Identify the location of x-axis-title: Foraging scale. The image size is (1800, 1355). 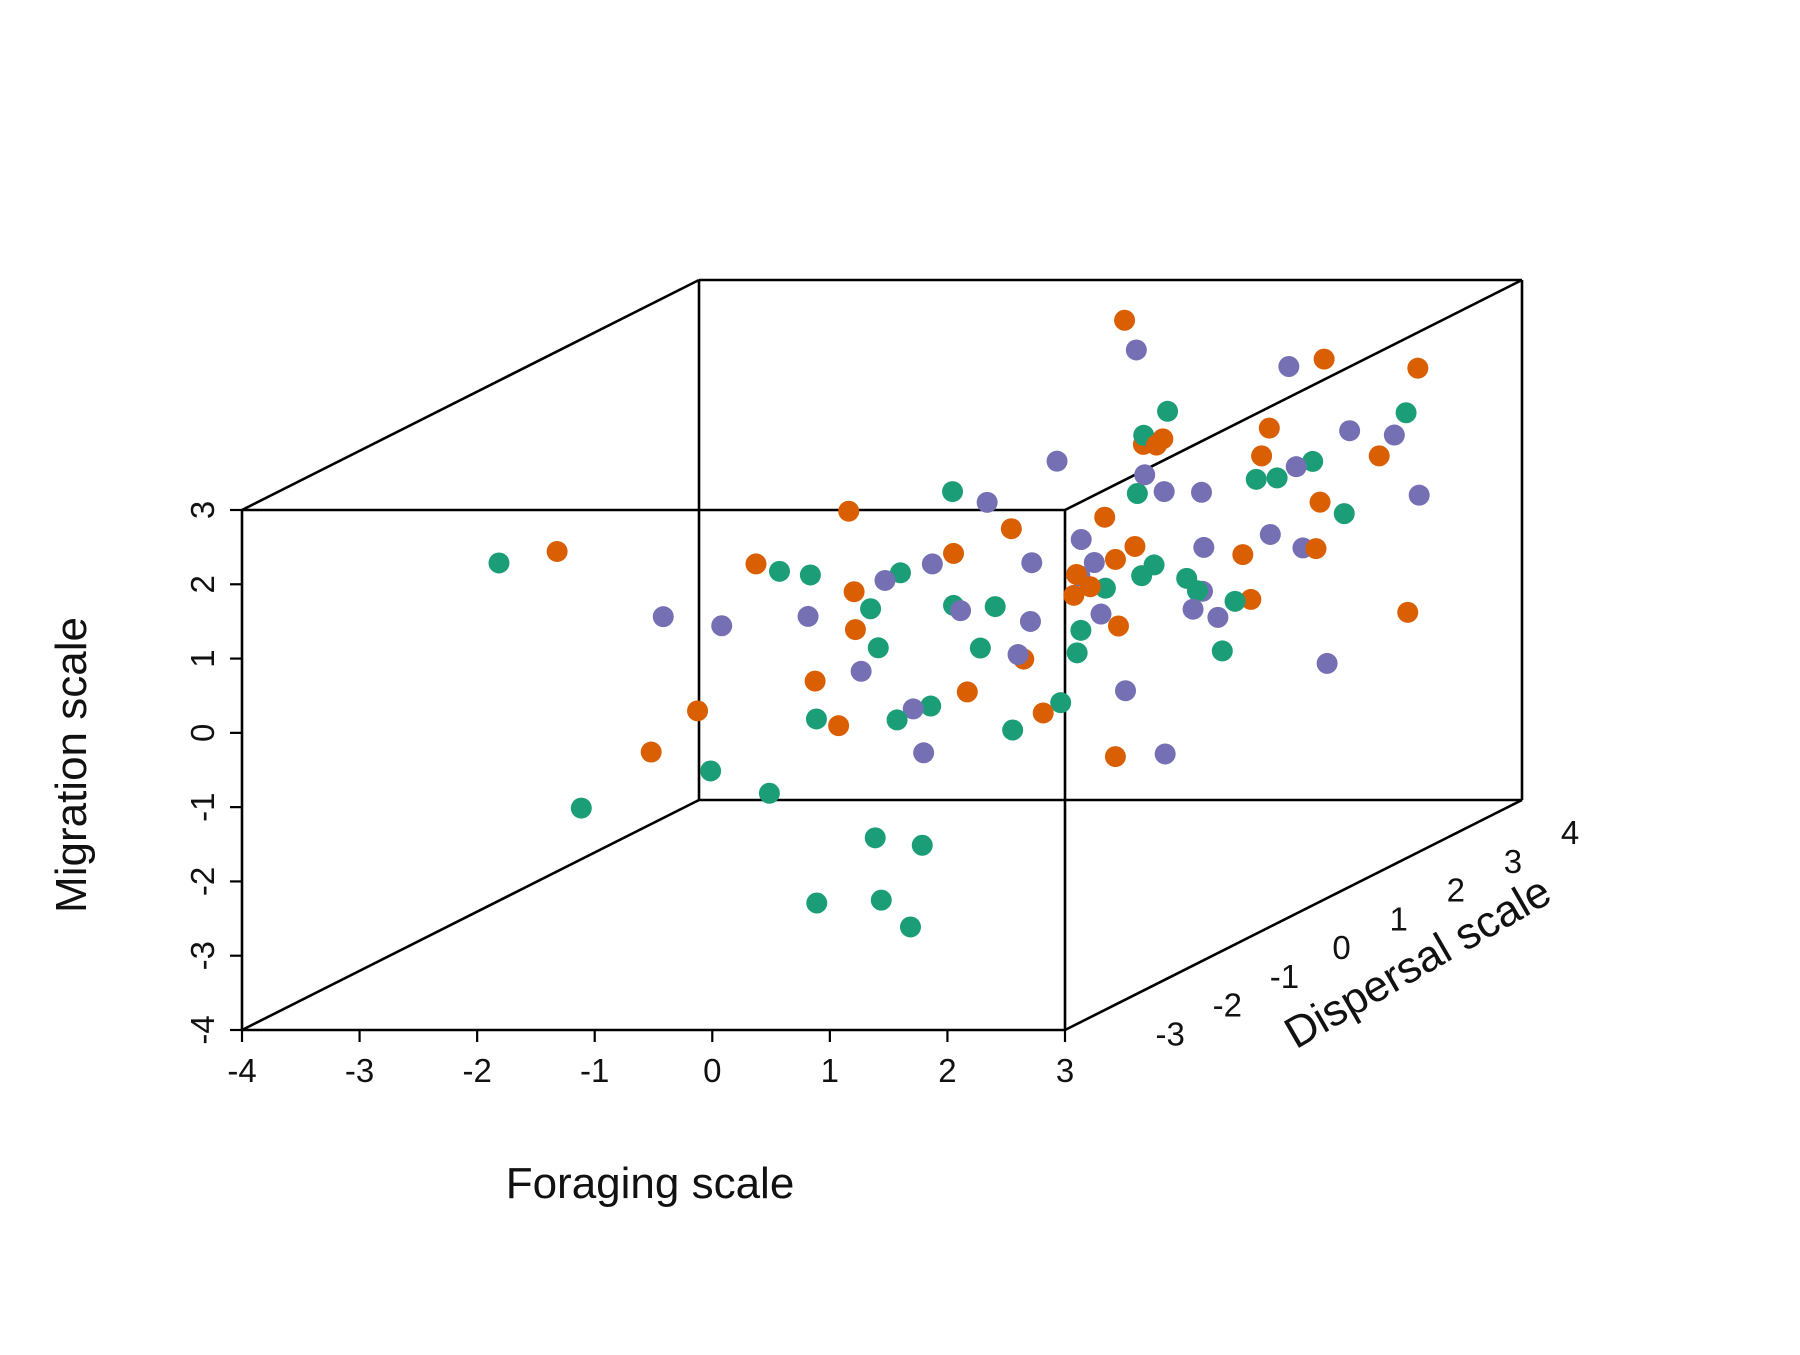
(650, 1183).